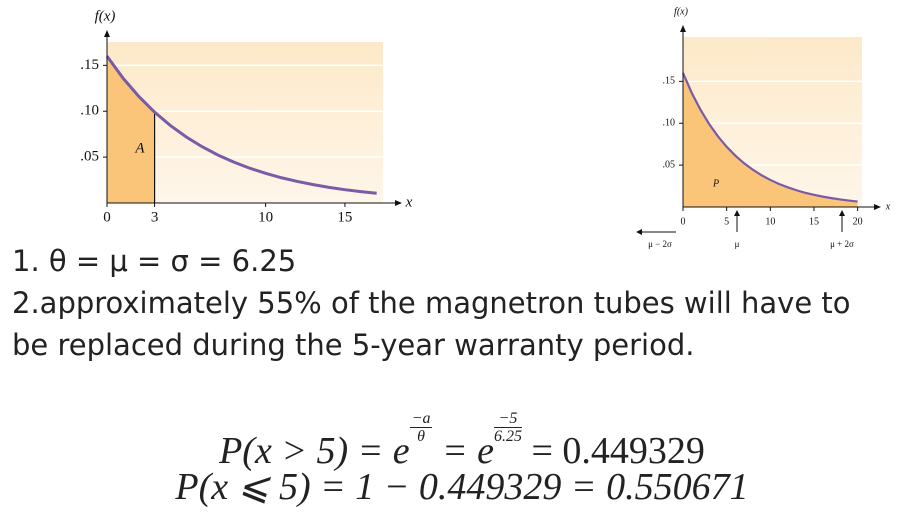  Describe the element at coordinates (421, 419) in the screenshot. I see `num: −a` at that location.